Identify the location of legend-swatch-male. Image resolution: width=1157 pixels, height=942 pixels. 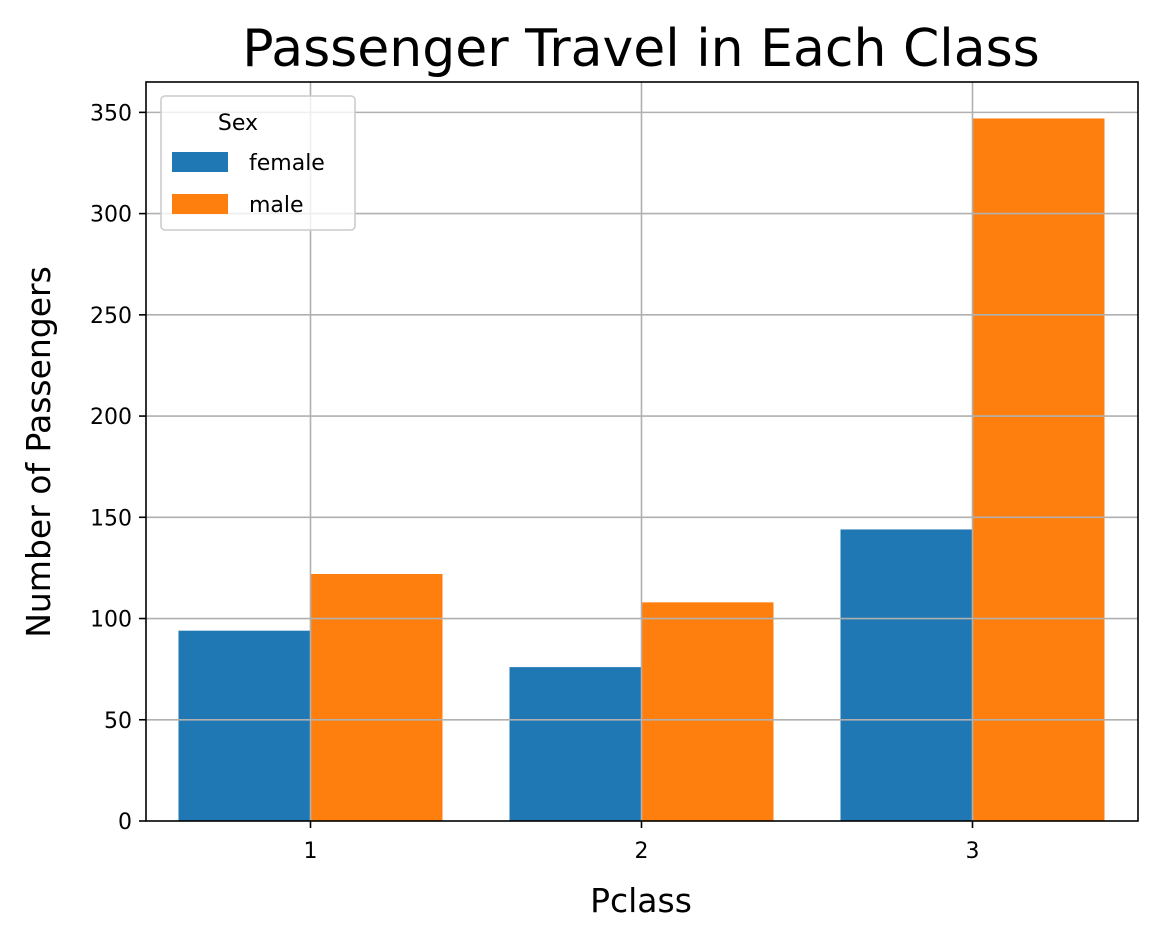
(200, 204).